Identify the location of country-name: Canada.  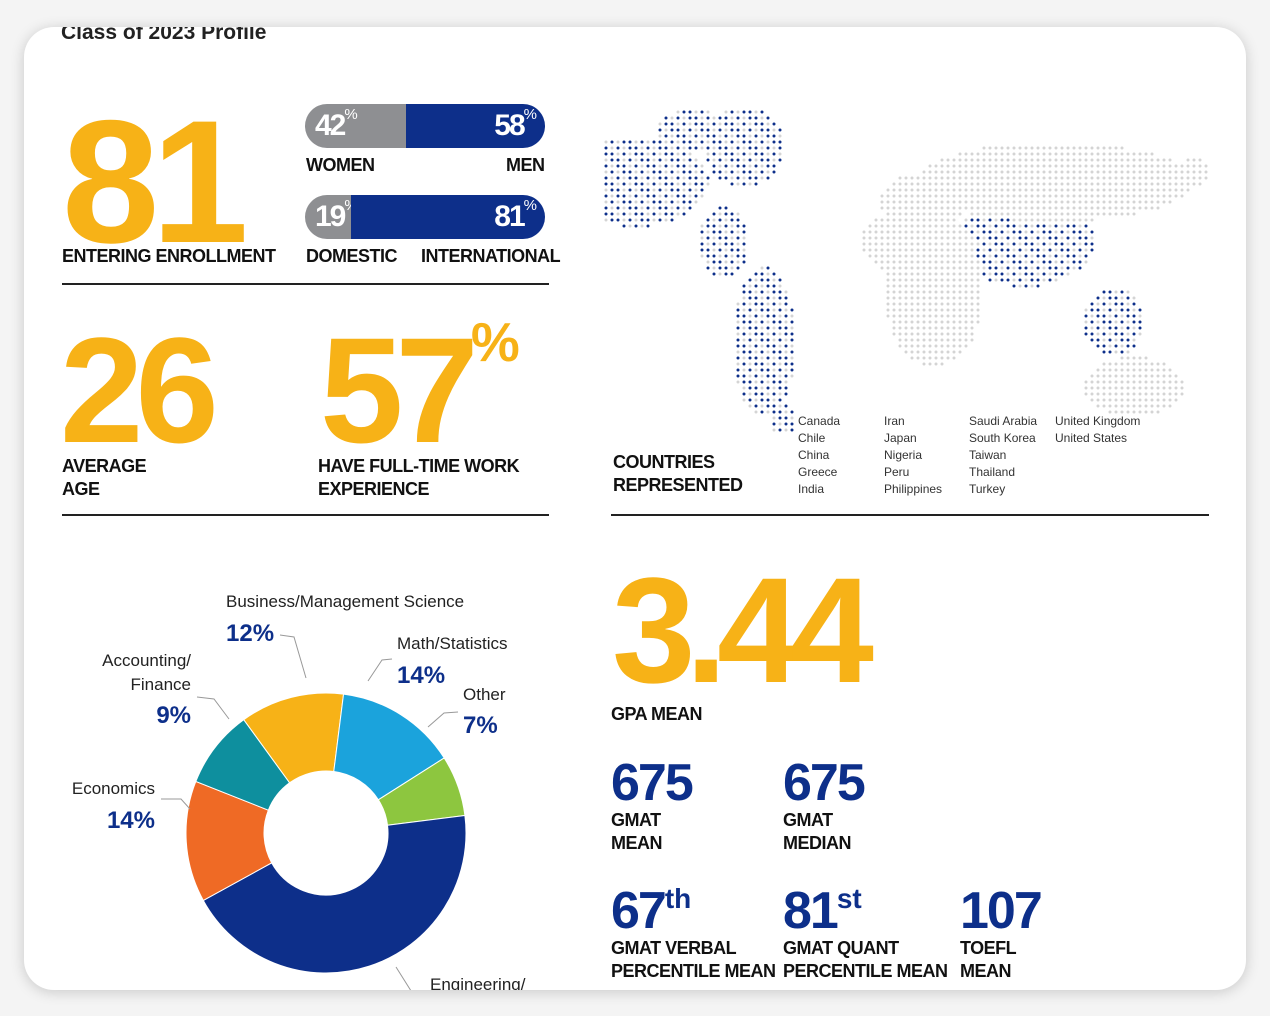
(819, 421).